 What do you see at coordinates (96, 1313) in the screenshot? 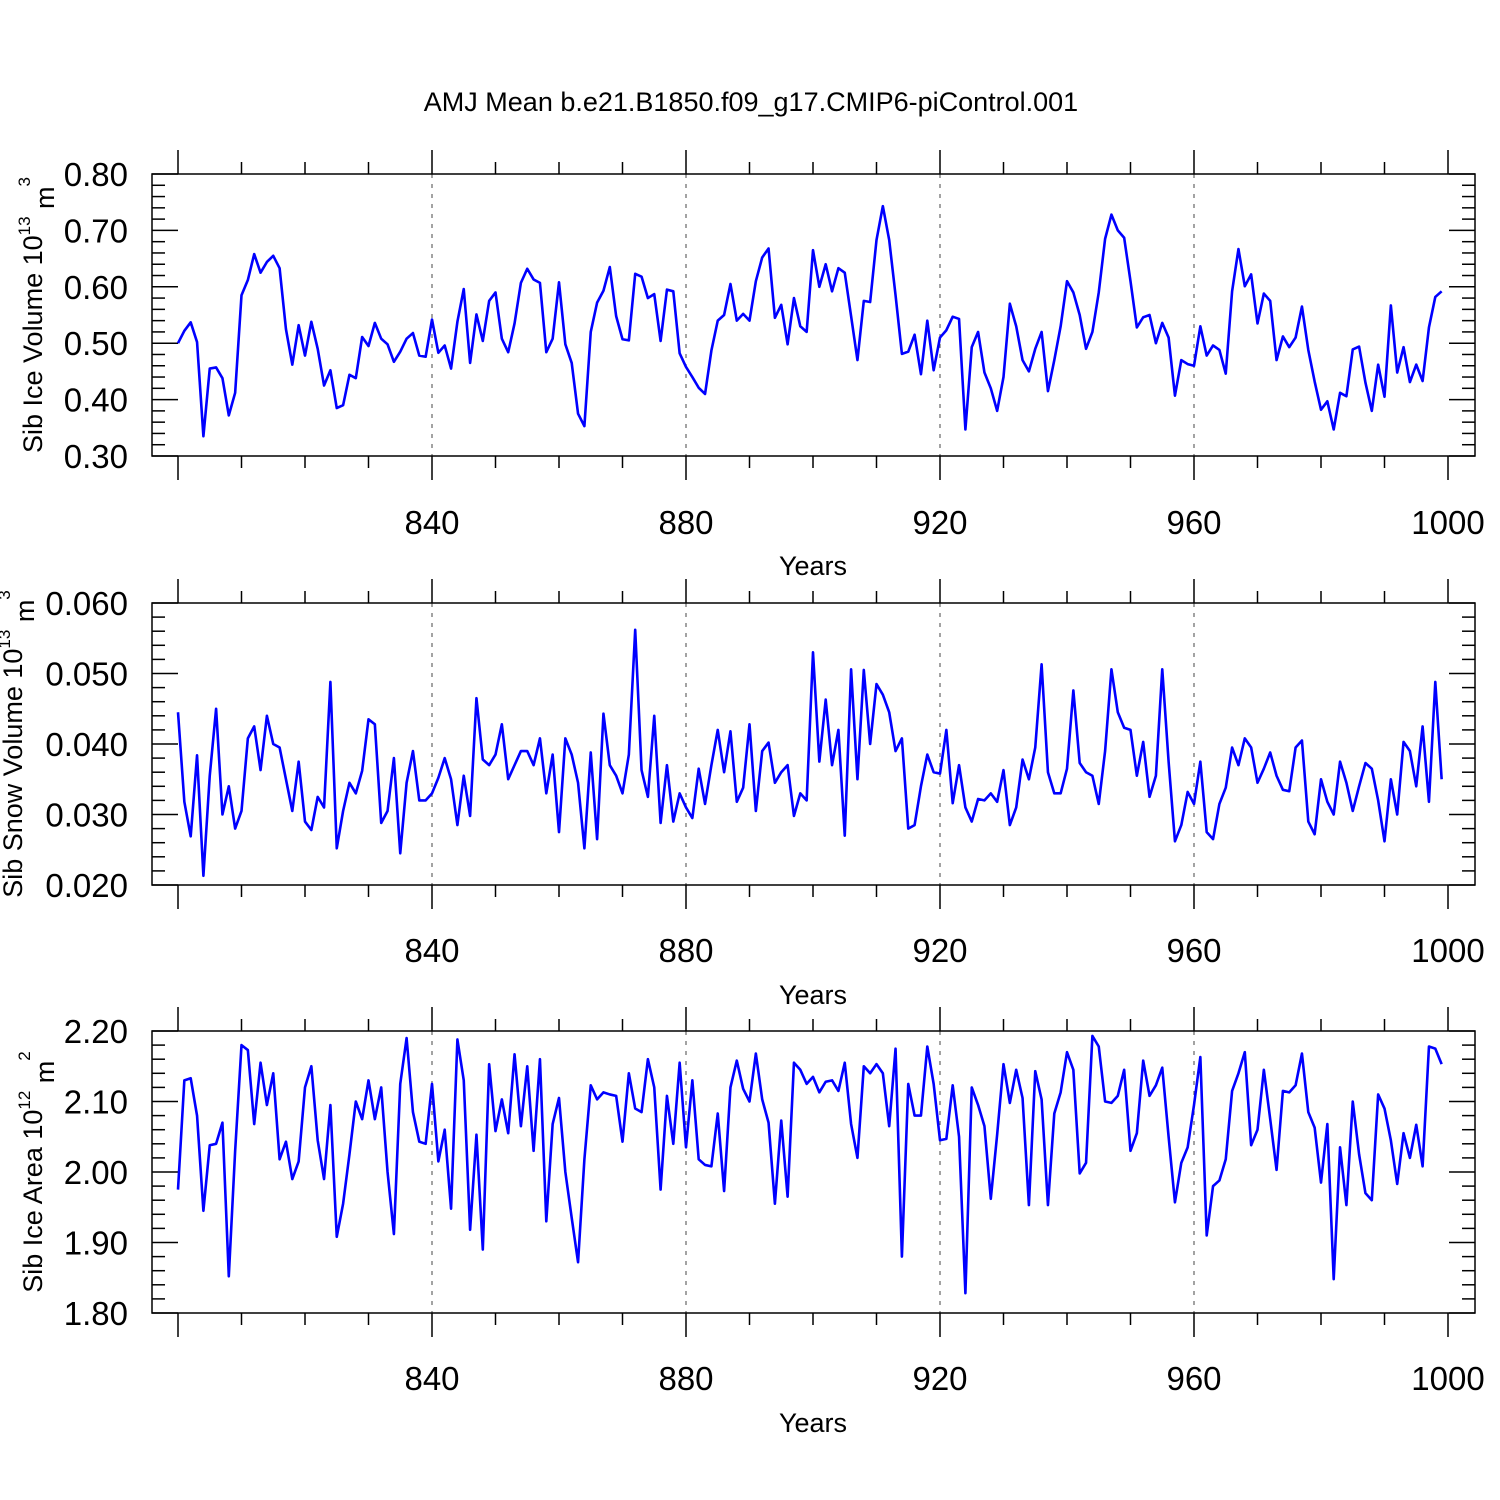
I see `y-tick-label: 1.80` at bounding box center [96, 1313].